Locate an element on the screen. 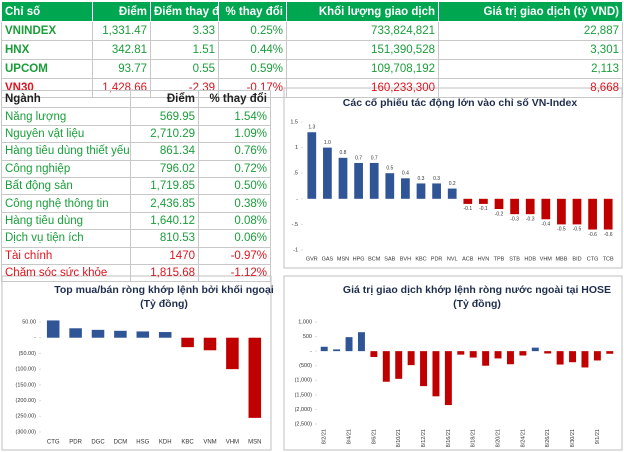 This screenshot has width=624, height=452. x-tick-label: 8/26/21 is located at coordinates (548, 438).